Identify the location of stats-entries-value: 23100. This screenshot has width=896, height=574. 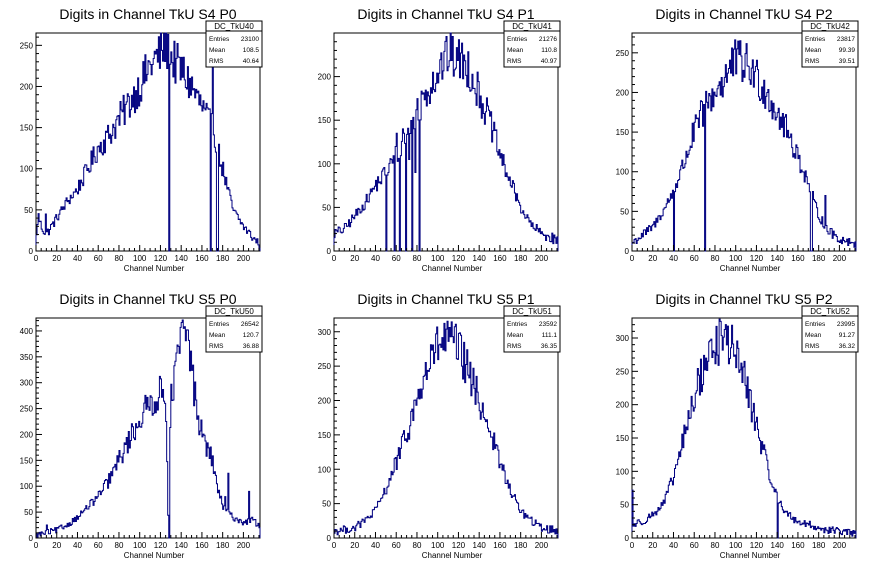
(250, 39).